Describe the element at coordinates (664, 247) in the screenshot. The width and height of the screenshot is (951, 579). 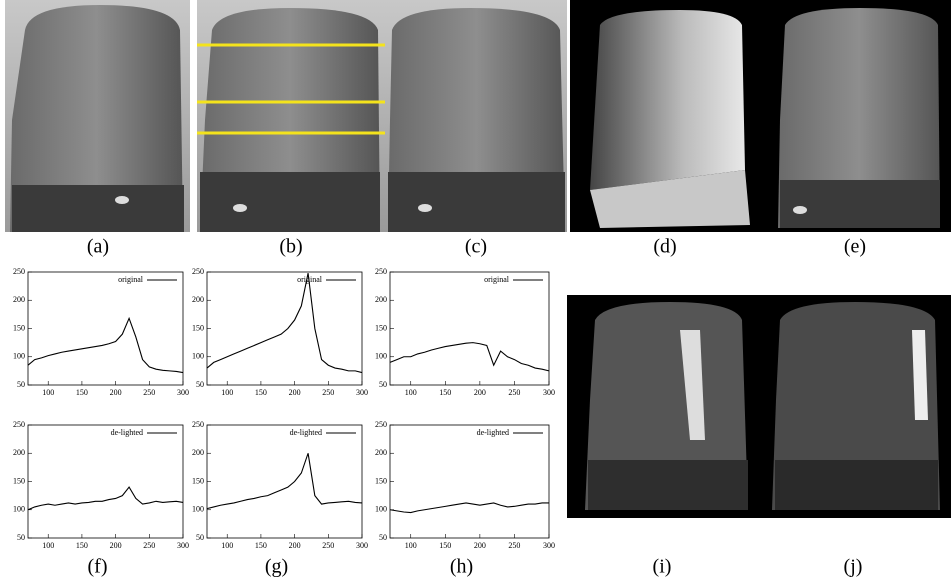
I see `caption: (d)` at that location.